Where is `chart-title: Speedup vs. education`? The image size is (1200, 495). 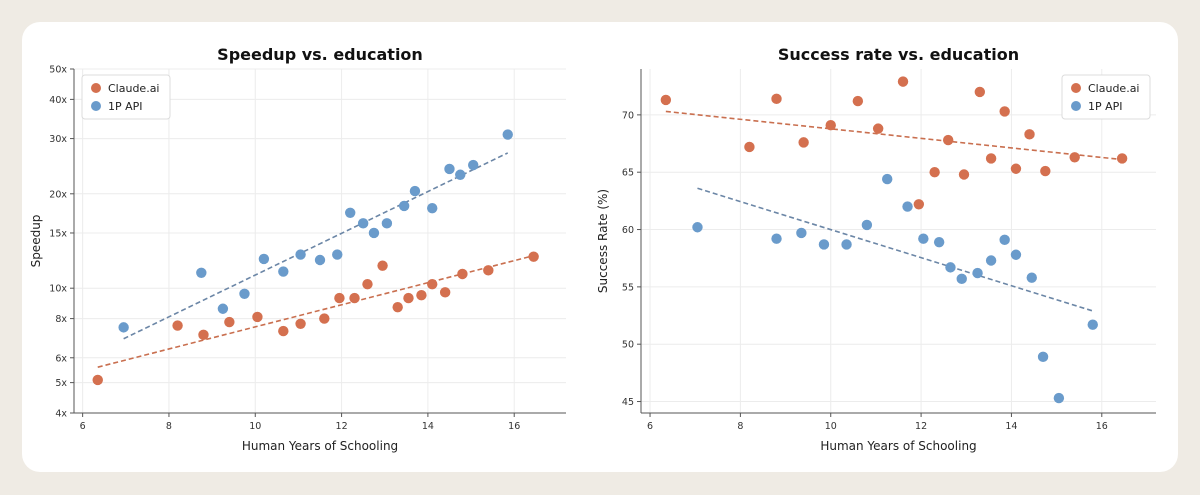 chart-title: Speedup vs. education is located at coordinates (320, 54).